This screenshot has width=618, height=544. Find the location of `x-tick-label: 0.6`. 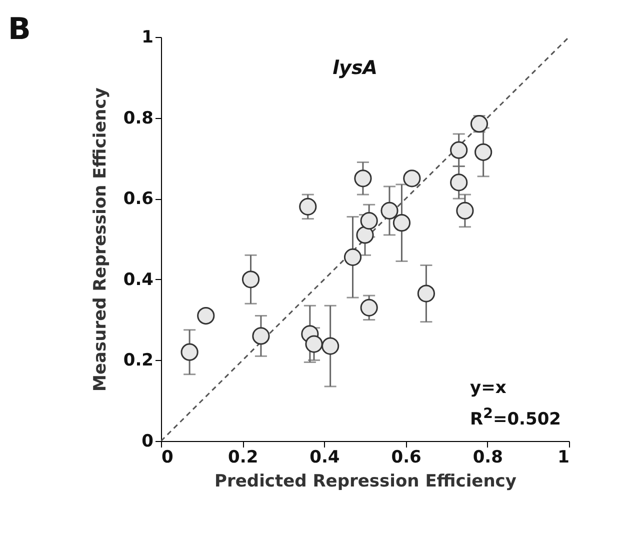

x-tick-label: 0.6 is located at coordinates (406, 458).